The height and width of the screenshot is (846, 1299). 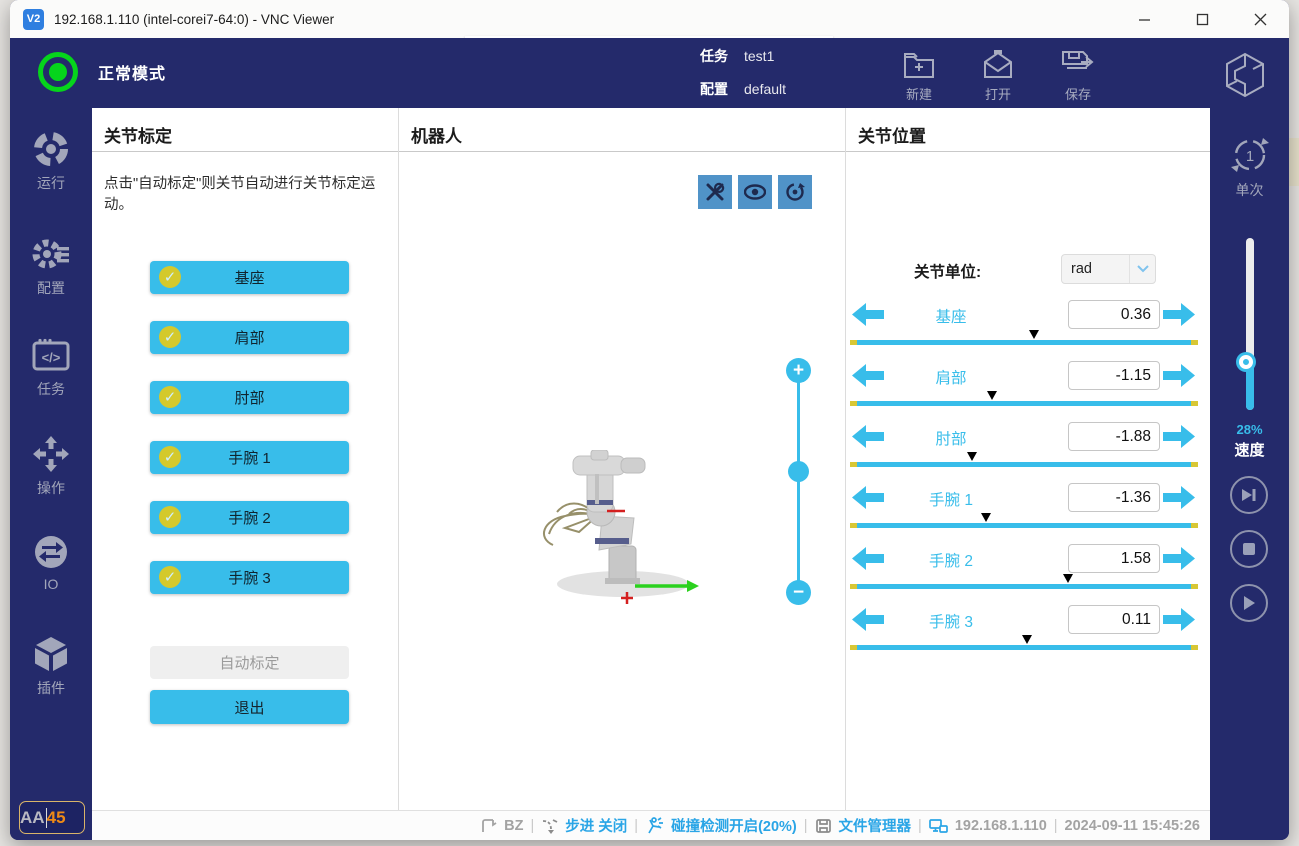 What do you see at coordinates (249, 517) in the screenshot?
I see `calibrate-wrist2-button: ✓ 手腕 2` at bounding box center [249, 517].